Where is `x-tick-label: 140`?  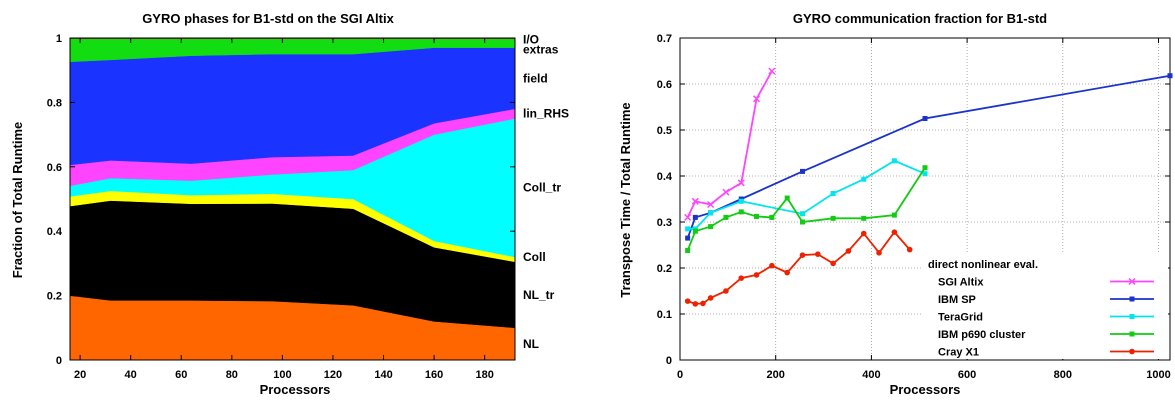 x-tick-label: 140 is located at coordinates (383, 375).